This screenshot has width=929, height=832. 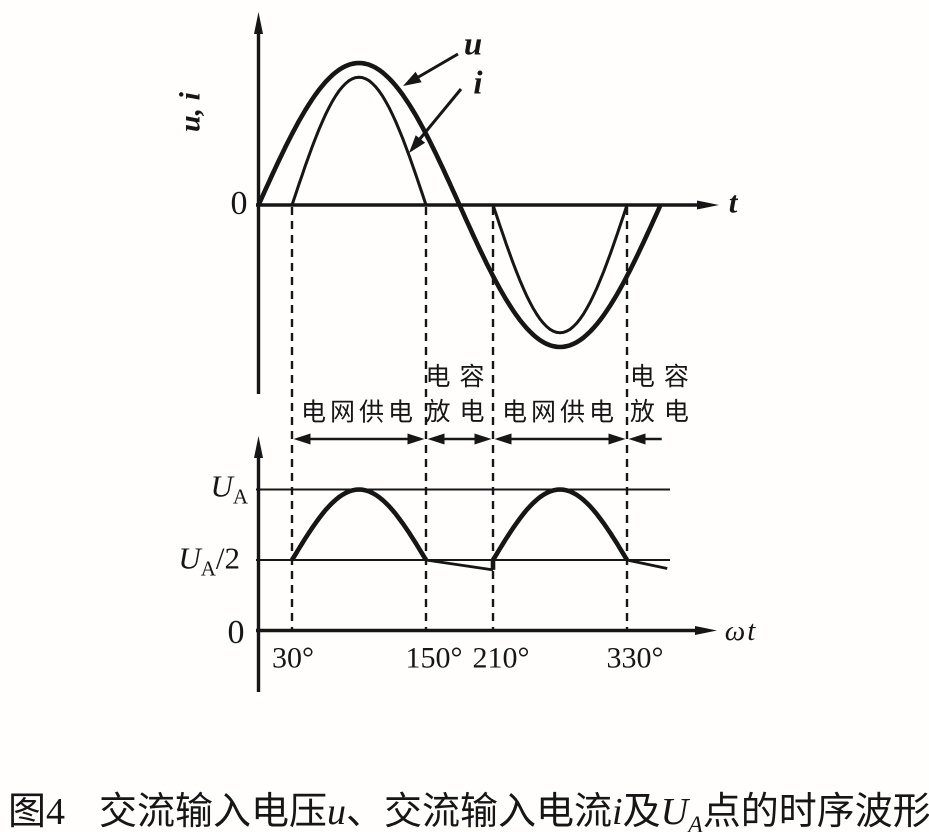 What do you see at coordinates (473, 44) in the screenshot?
I see `u-curve-label: u` at bounding box center [473, 44].